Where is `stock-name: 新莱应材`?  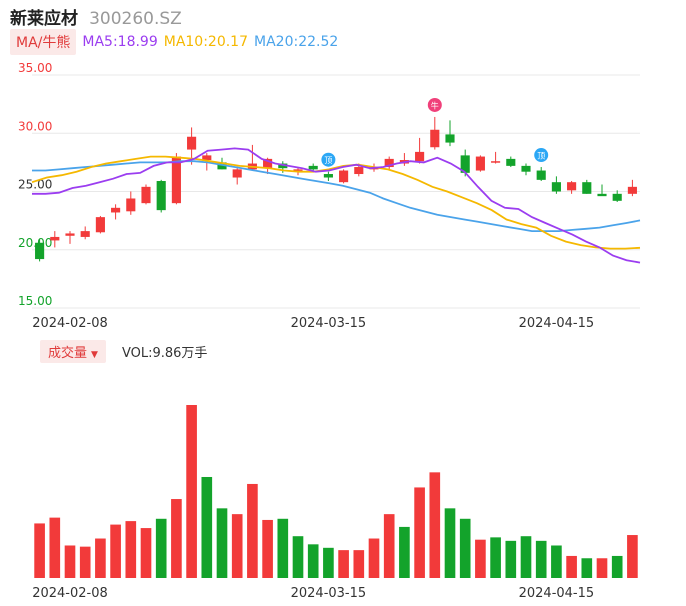
stock-name: 新莱应材 is located at coordinates (44, 19).